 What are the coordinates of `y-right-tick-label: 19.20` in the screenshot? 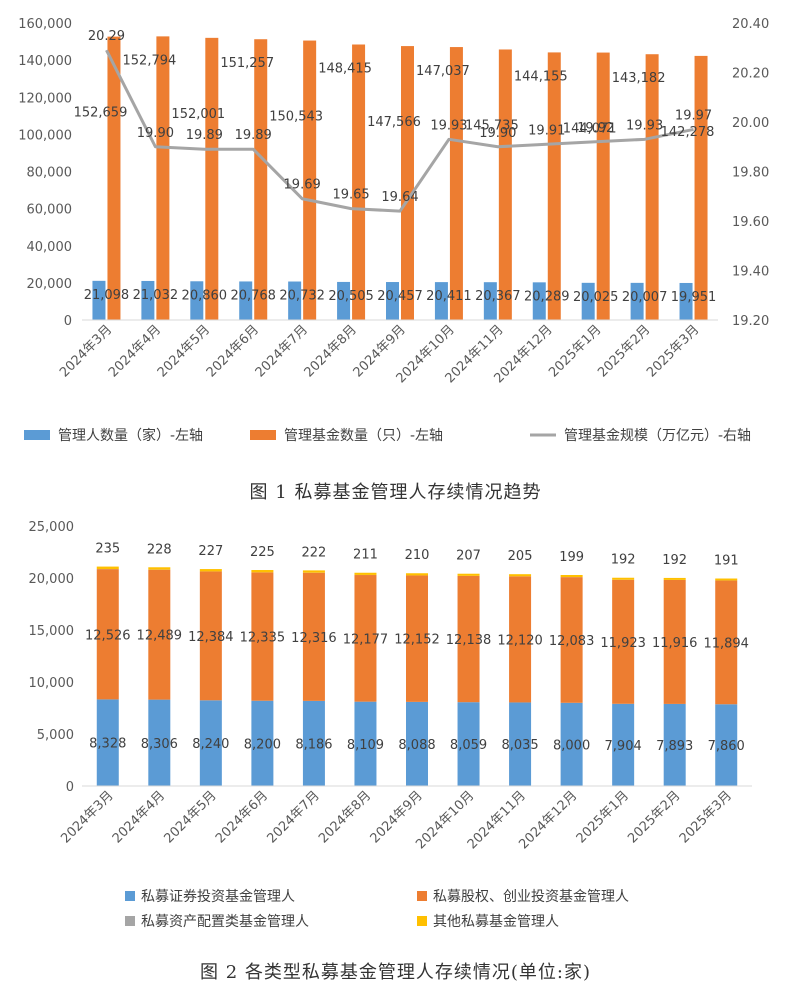 It's located at (750, 321).